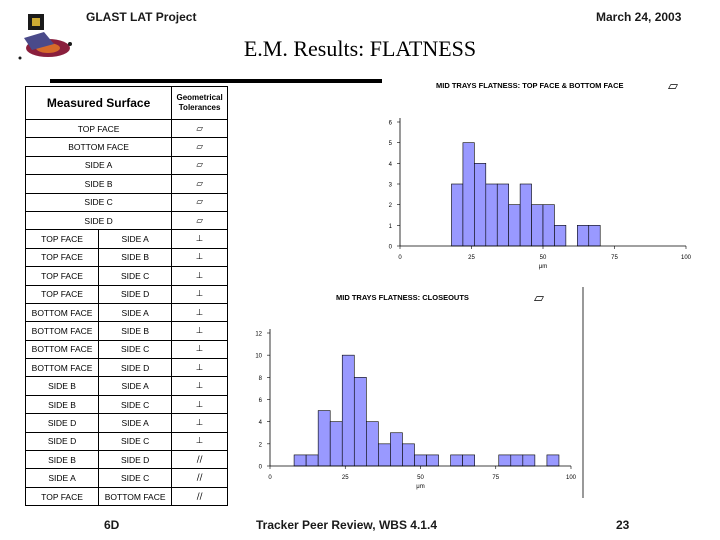 This screenshot has width=720, height=540. What do you see at coordinates (126, 128) in the screenshot?
I see `table-row: TOP FACE ▱` at bounding box center [126, 128].